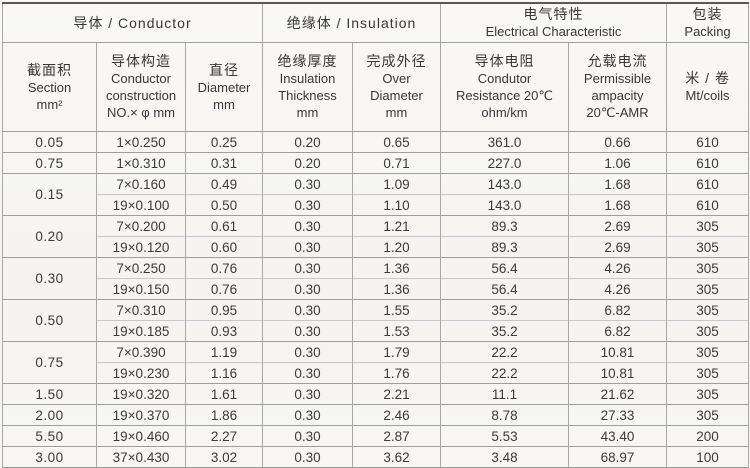 The height and width of the screenshot is (468, 750). What do you see at coordinates (505, 373) in the screenshot?
I see `cell: 22.2` at bounding box center [505, 373].